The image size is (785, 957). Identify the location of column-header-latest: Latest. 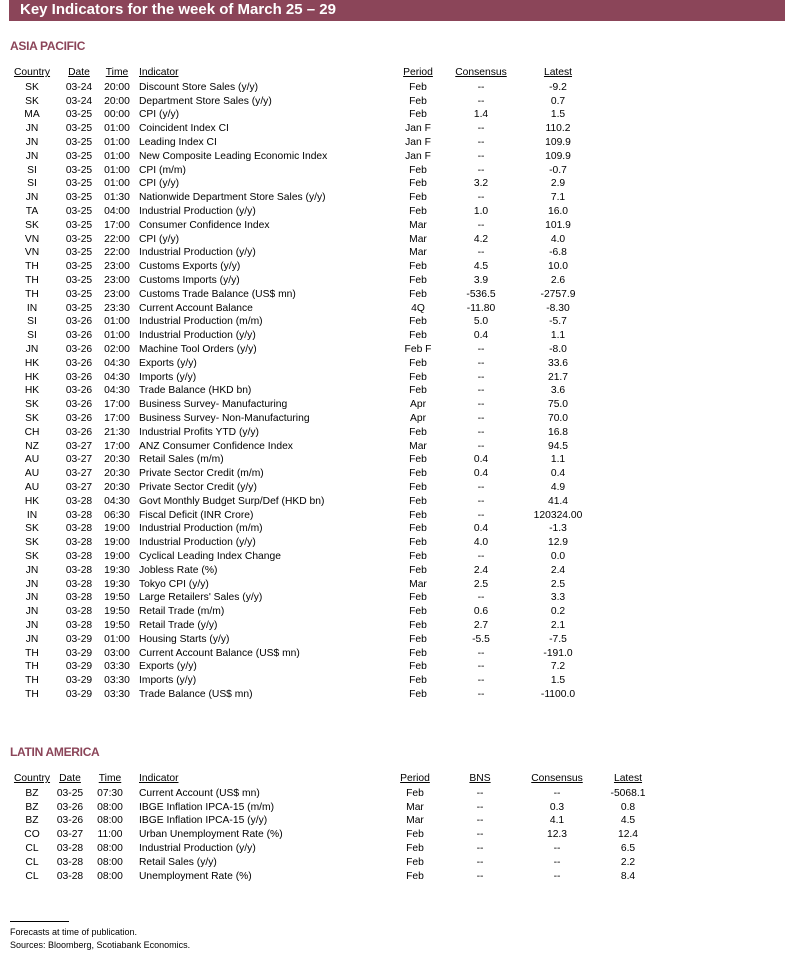
(558, 72).